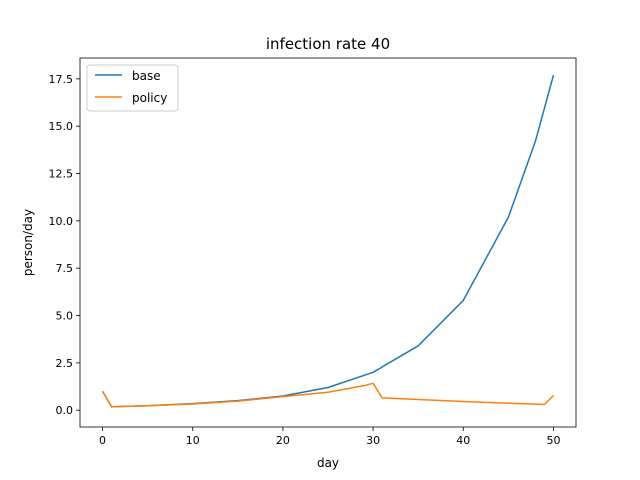 The image size is (640, 480). Describe the element at coordinates (193, 440) in the screenshot. I see `x-tick-label: 10` at that location.